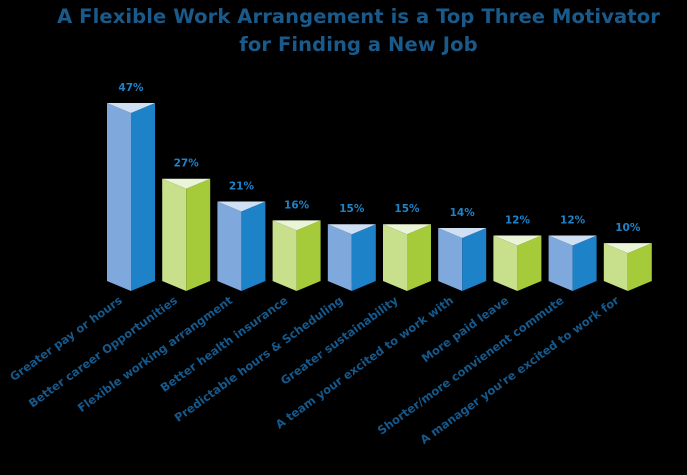 The height and width of the screenshot is (475, 687). I want to click on value-label: 47%, so click(131, 88).